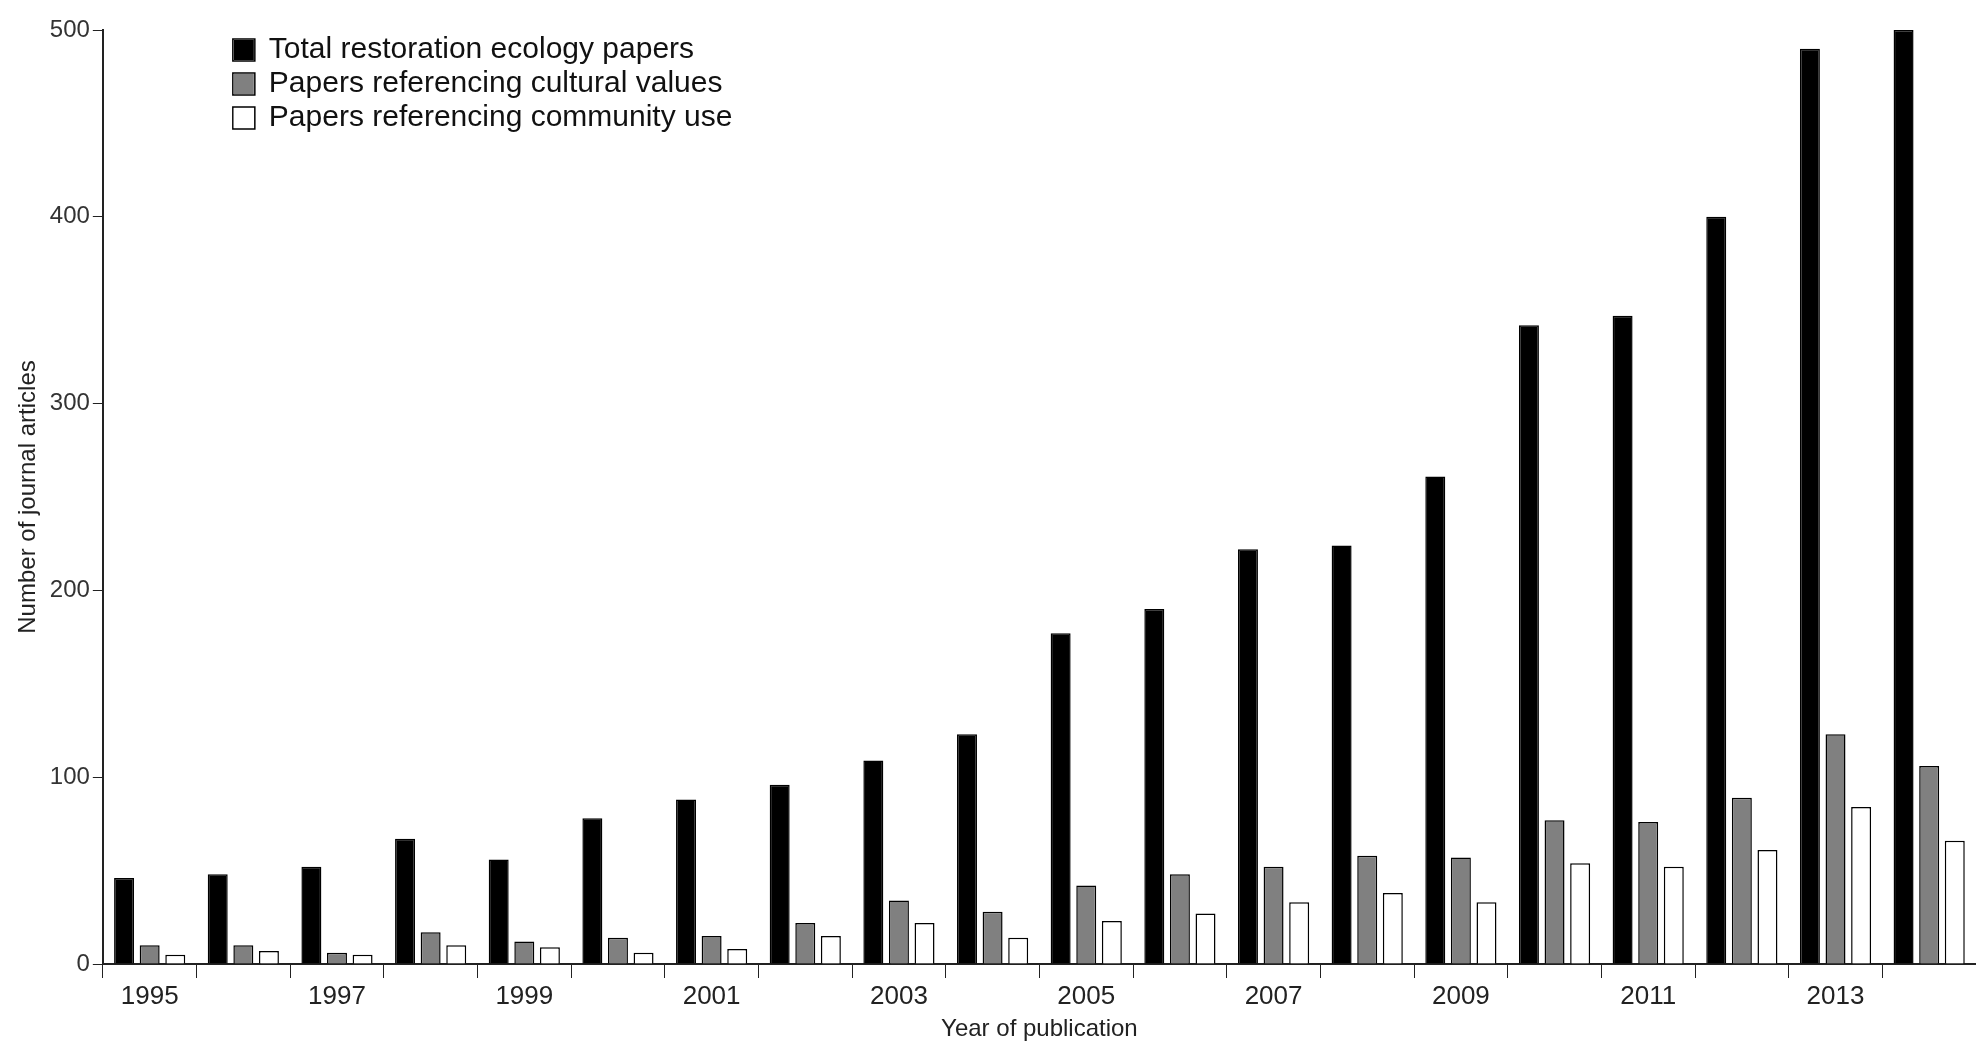  I want to click on y-tick-label: 200, so click(69, 589).